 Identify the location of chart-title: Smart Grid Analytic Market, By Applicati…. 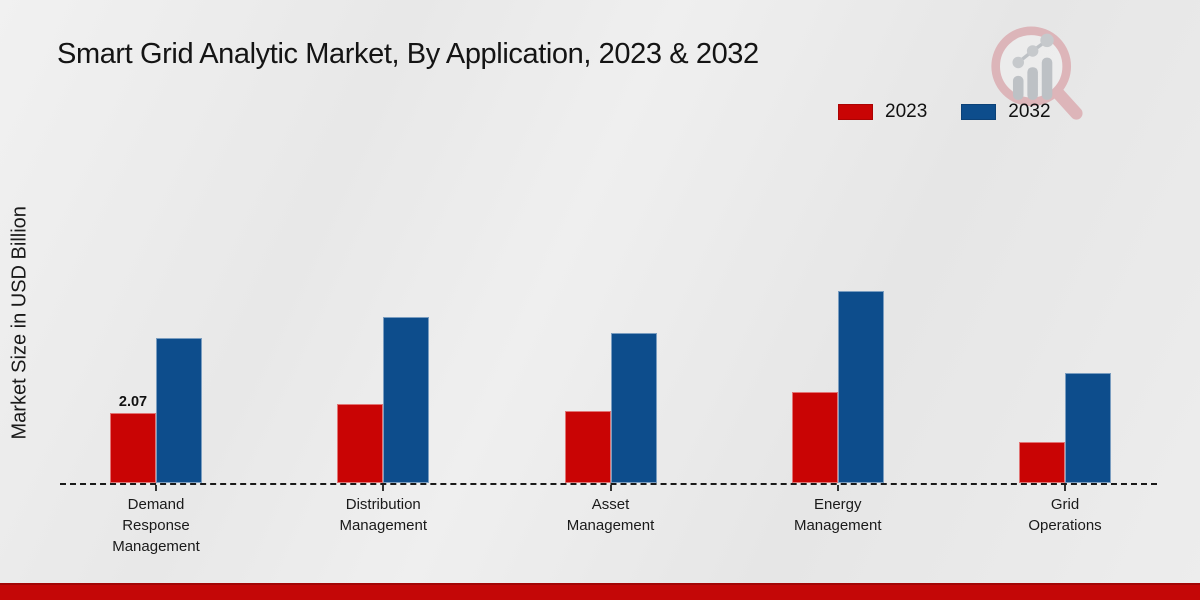
(408, 54).